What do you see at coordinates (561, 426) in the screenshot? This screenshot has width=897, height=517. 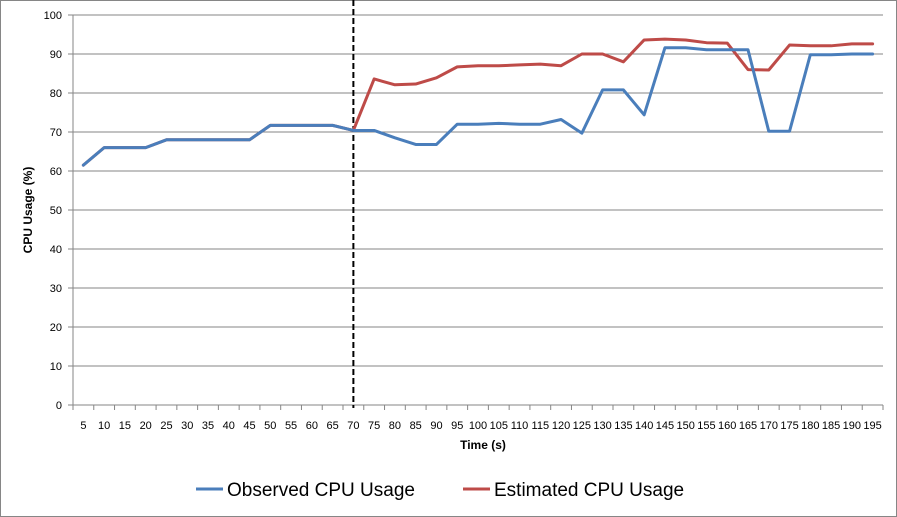 I see `x-tick-label: 120` at bounding box center [561, 426].